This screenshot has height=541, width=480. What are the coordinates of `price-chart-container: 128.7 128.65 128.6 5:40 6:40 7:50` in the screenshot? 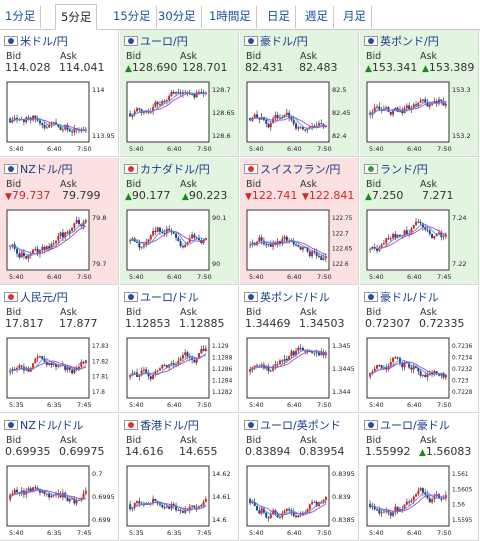 It's located at (179, 116).